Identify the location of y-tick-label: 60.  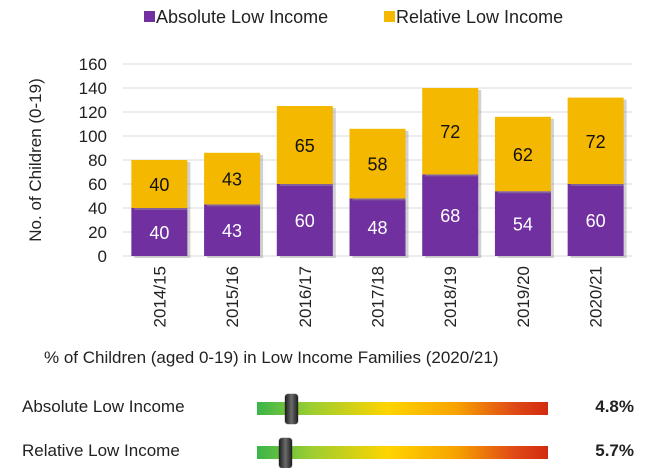
(97, 184).